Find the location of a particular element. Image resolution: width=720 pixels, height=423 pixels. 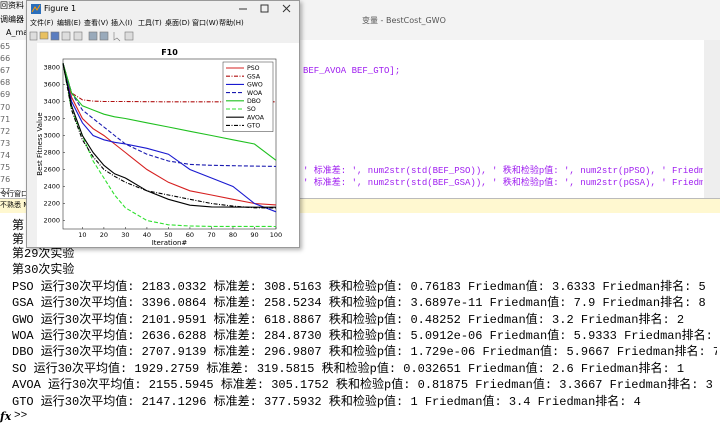

x-tick-label: 10 is located at coordinates (82, 235).